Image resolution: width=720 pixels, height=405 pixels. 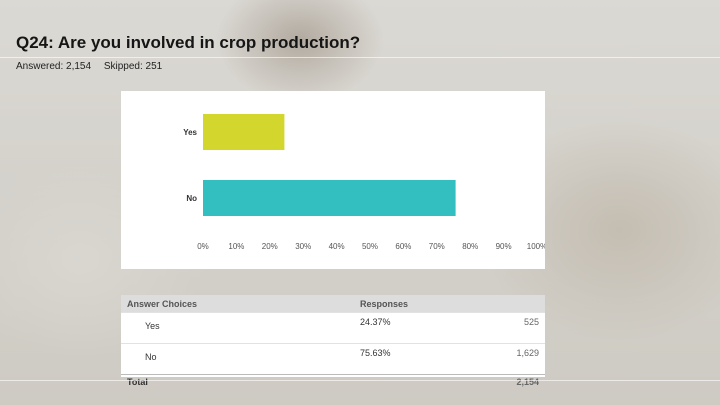 What do you see at coordinates (536, 246) in the screenshot?
I see `x-tick-label: 100%` at bounding box center [536, 246].